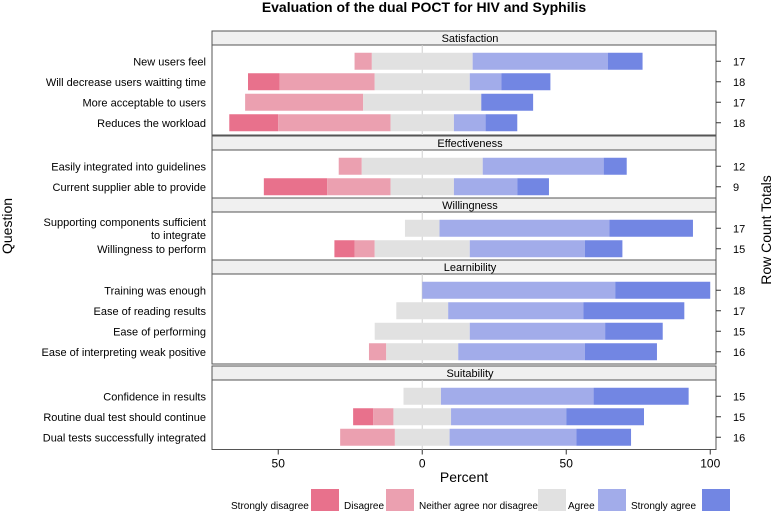 This screenshot has width=778, height=513. Describe the element at coordinates (149, 312) in the screenshot. I see `question-label: Ease of reading results` at that location.